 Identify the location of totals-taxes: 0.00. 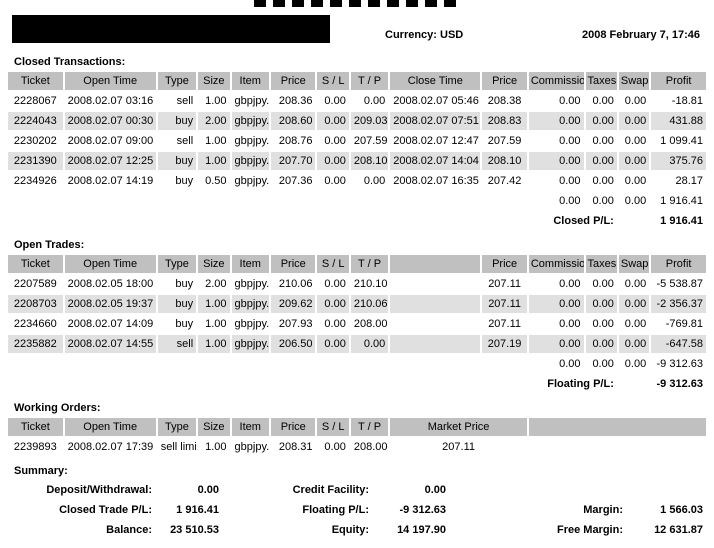
(603, 364).